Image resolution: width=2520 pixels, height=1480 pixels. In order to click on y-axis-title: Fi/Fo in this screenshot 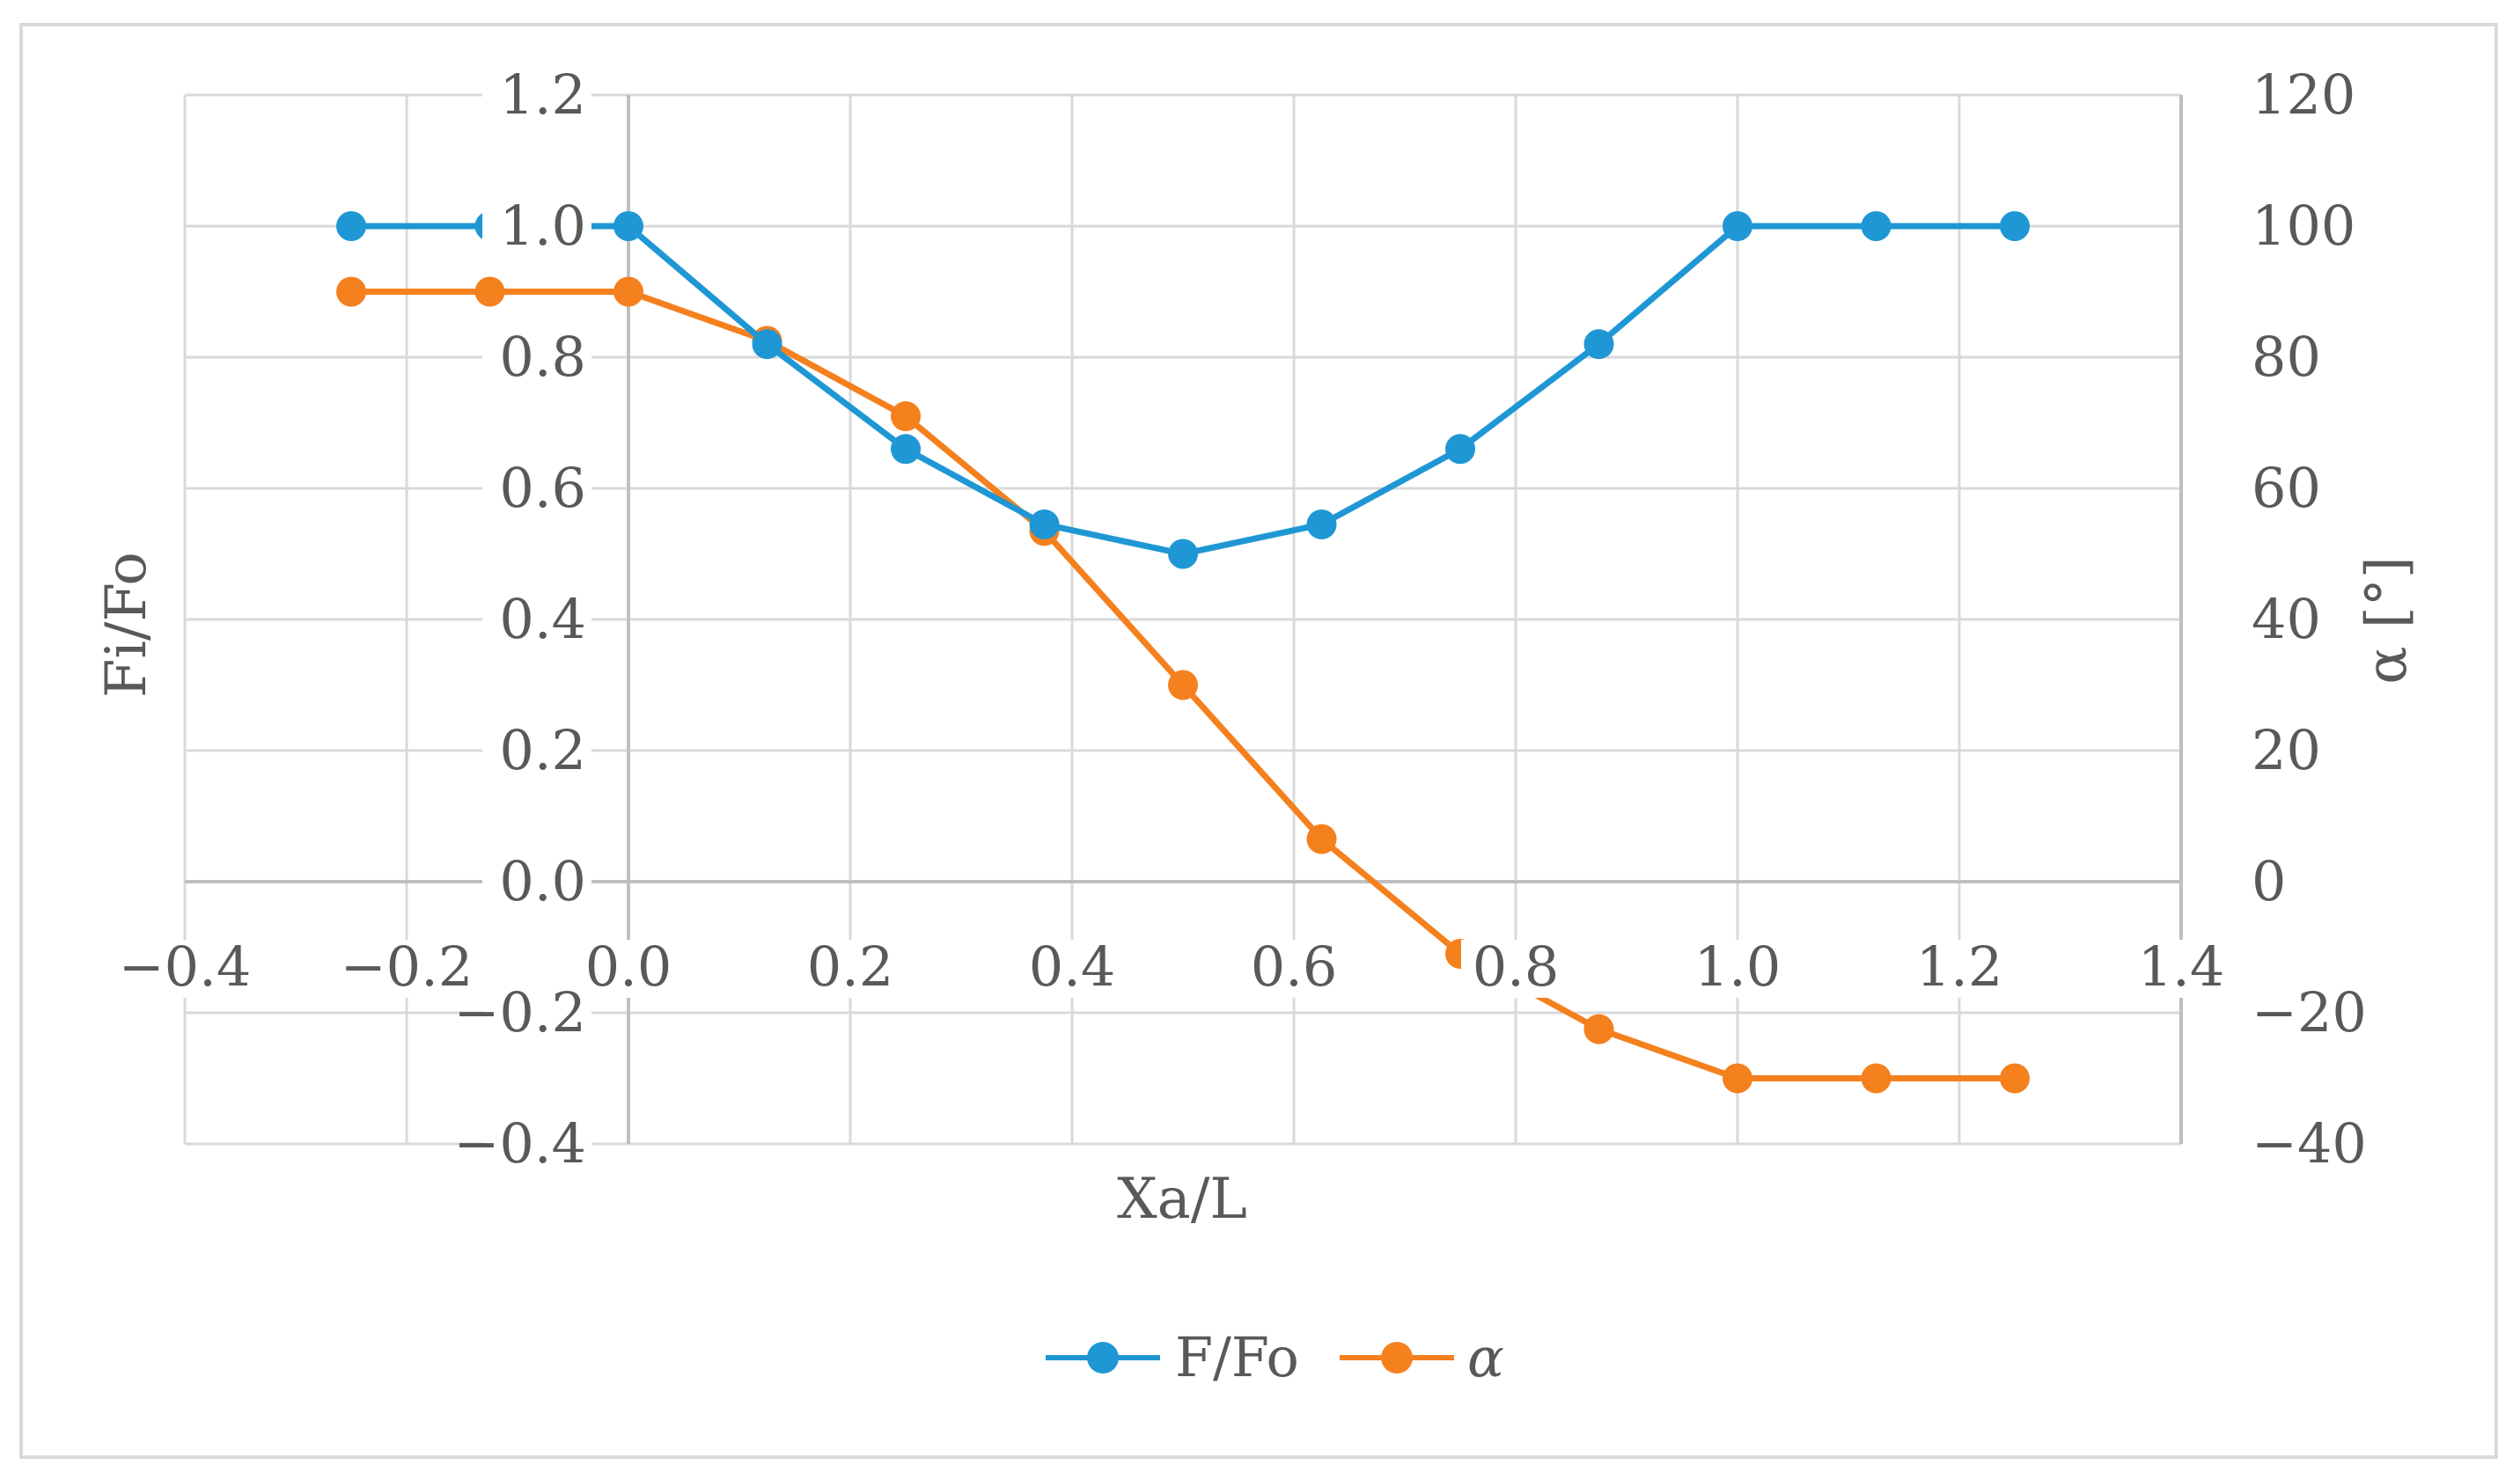, I will do `click(126, 625)`.